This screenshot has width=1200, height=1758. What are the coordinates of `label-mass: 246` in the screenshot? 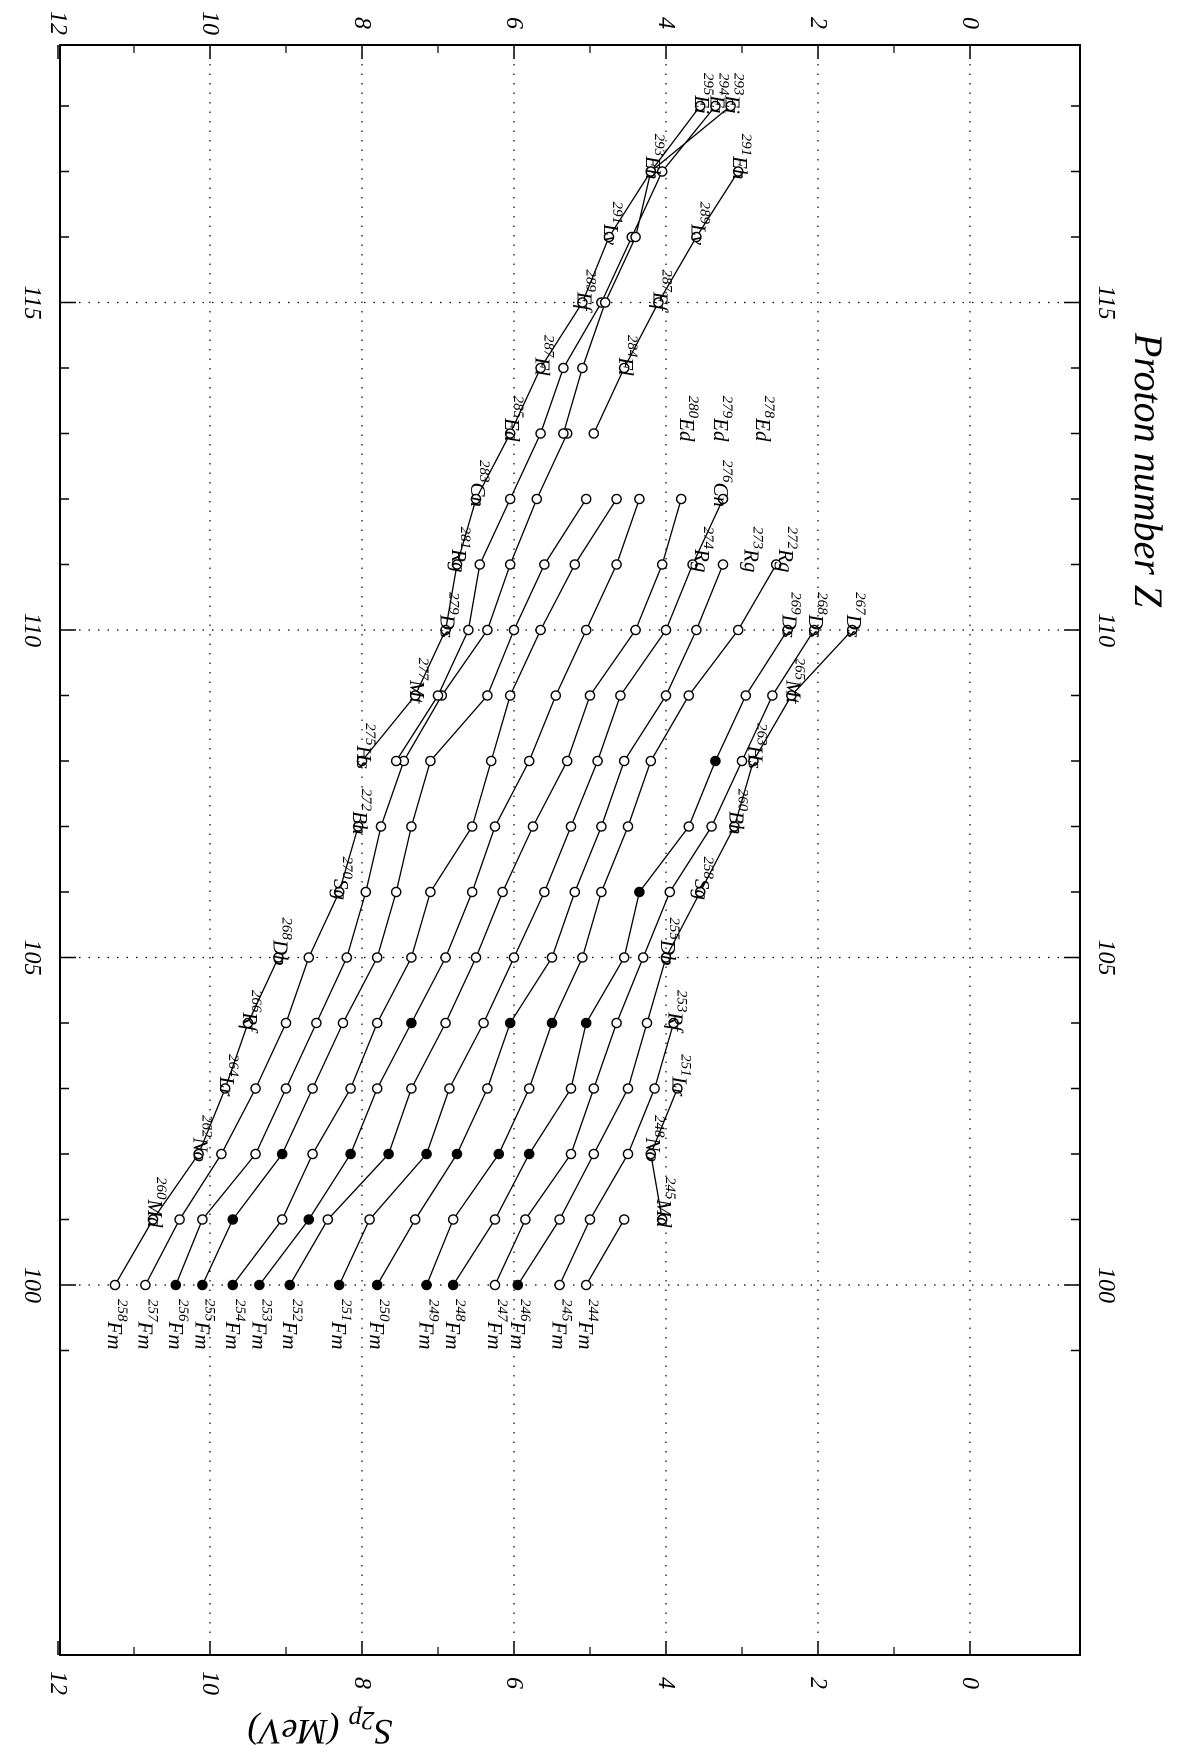 It's located at (525, 1310).